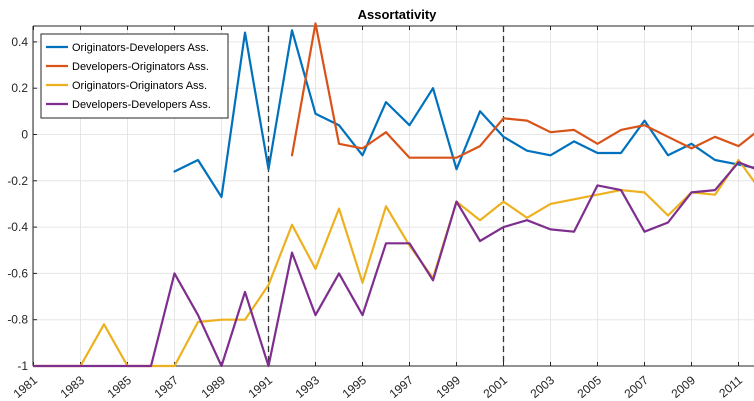 The width and height of the screenshot is (754, 401). I want to click on x-tick-label: 1997, so click(402, 387).